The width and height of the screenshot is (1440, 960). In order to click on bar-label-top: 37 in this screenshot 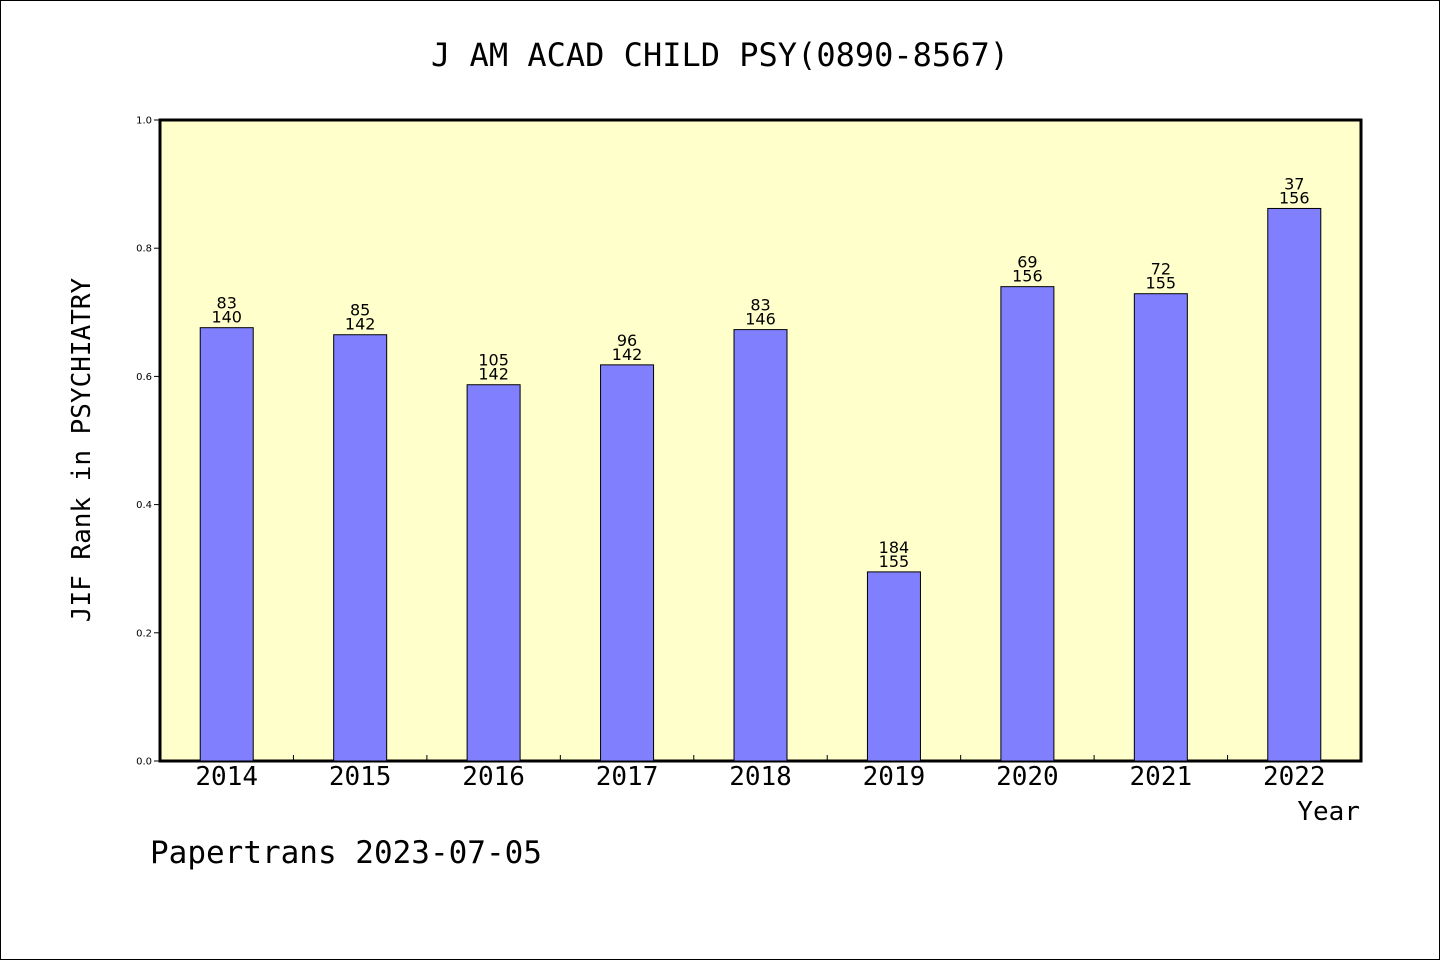, I will do `click(1294, 183)`.